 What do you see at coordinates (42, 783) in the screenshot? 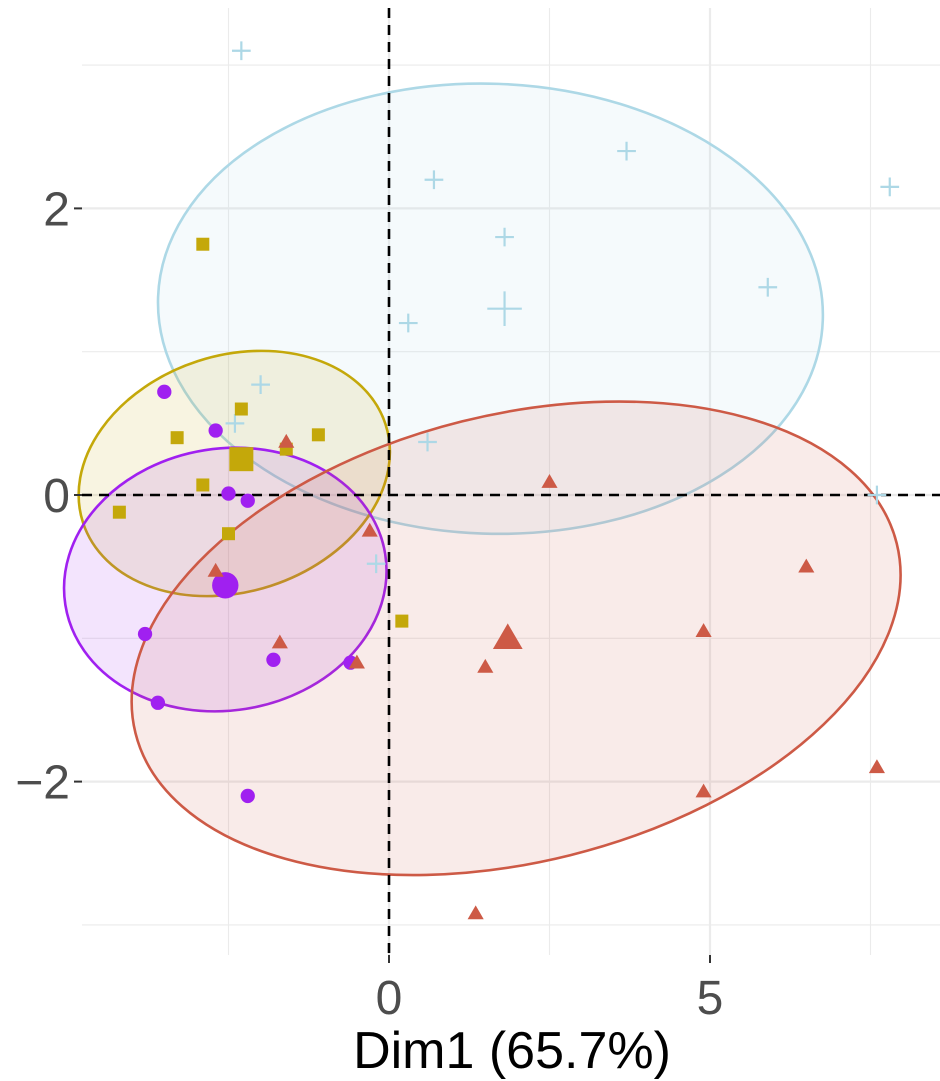
I see `y-tick-label: −2` at bounding box center [42, 783].